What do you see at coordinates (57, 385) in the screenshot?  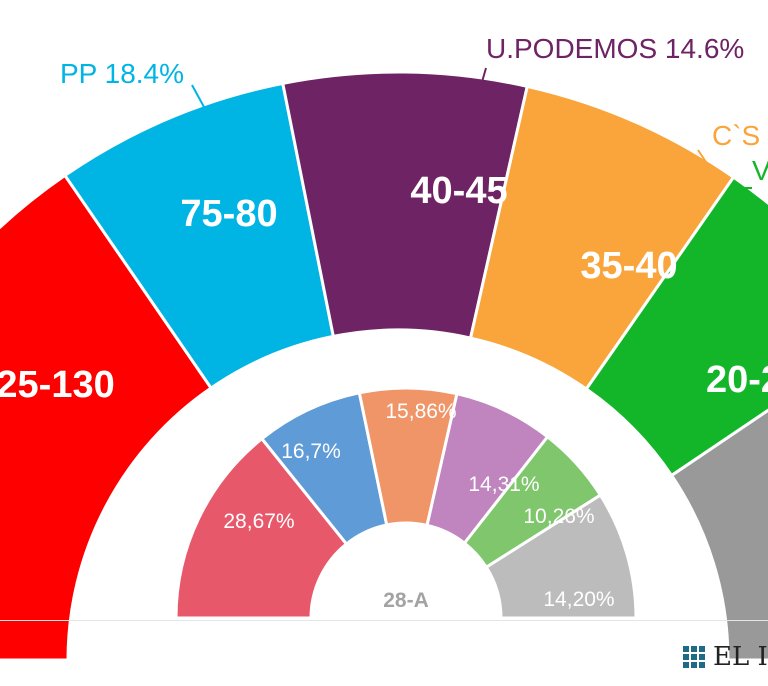 I see `seat-range-psoe: 125-130` at bounding box center [57, 385].